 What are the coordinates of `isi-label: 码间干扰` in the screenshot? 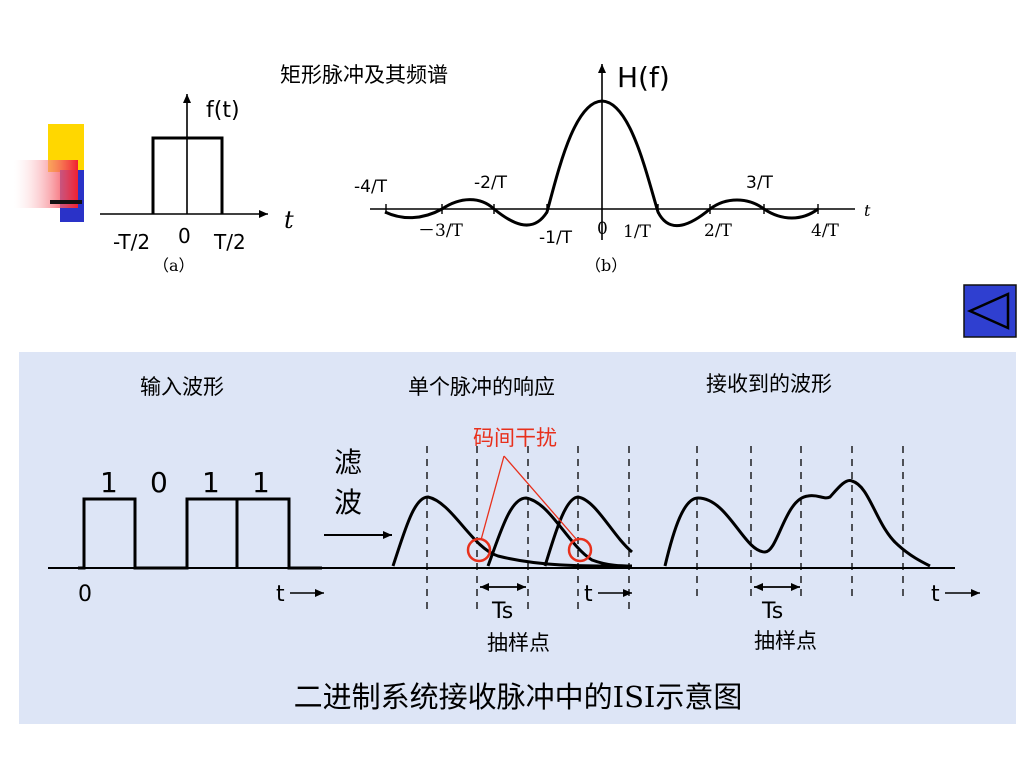 It's located at (515, 438).